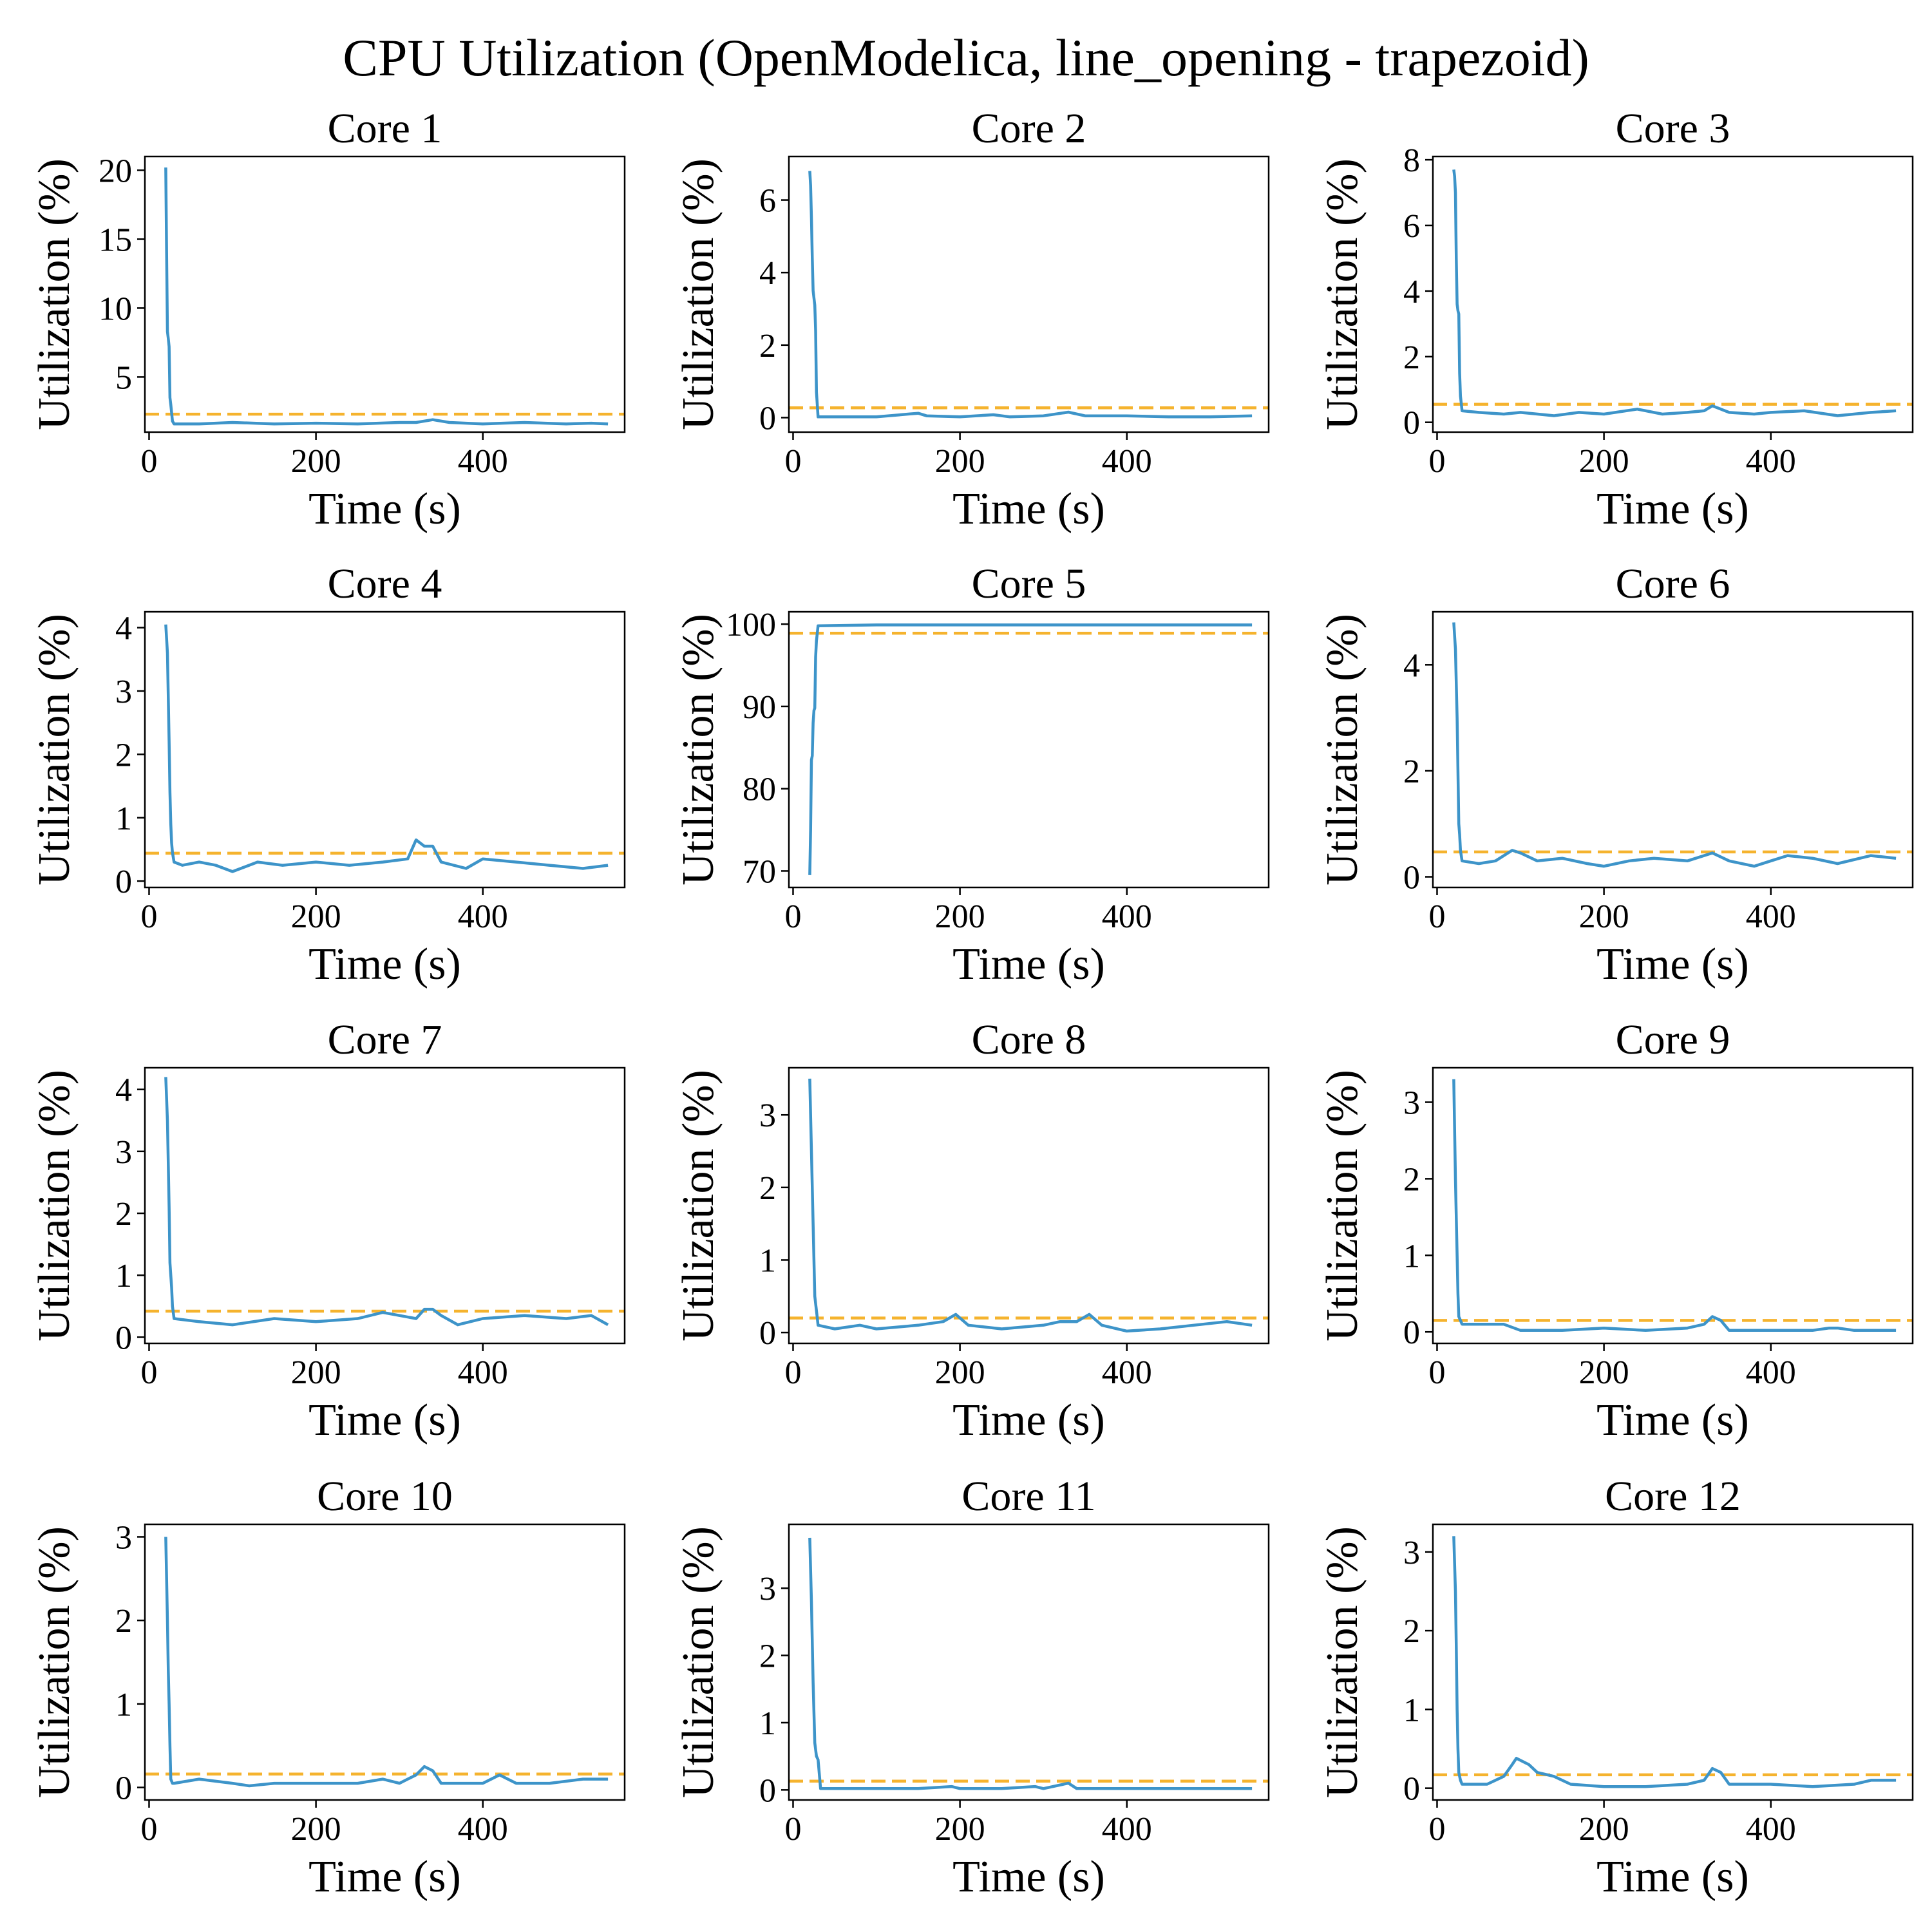 The width and height of the screenshot is (1932, 1932). Describe the element at coordinates (759, 708) in the screenshot. I see `y-tick-label: 90` at that location.